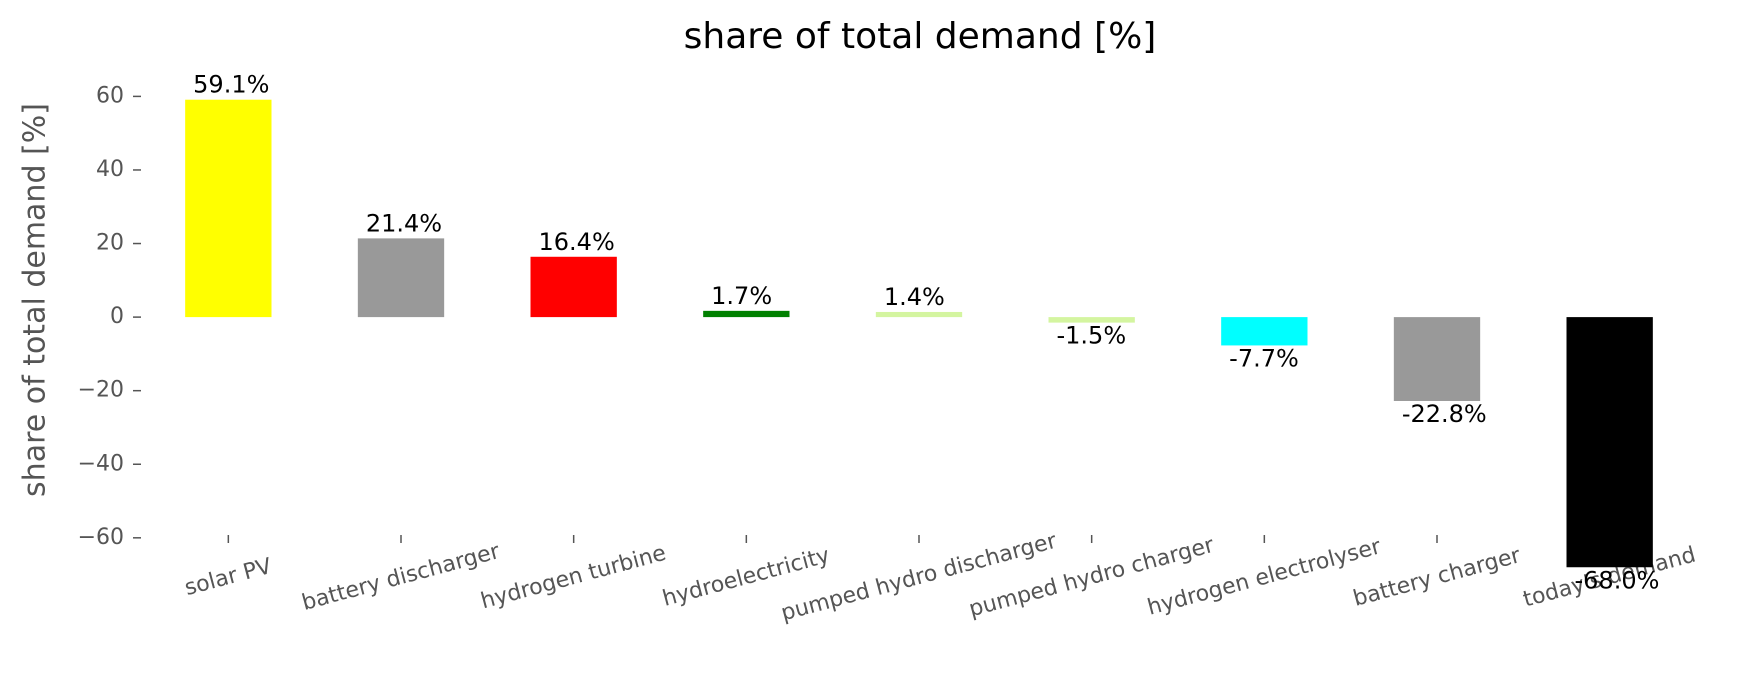 The width and height of the screenshot is (1737, 689). Describe the element at coordinates (1617, 580) in the screenshot. I see `value-label: -68.0%` at that location.